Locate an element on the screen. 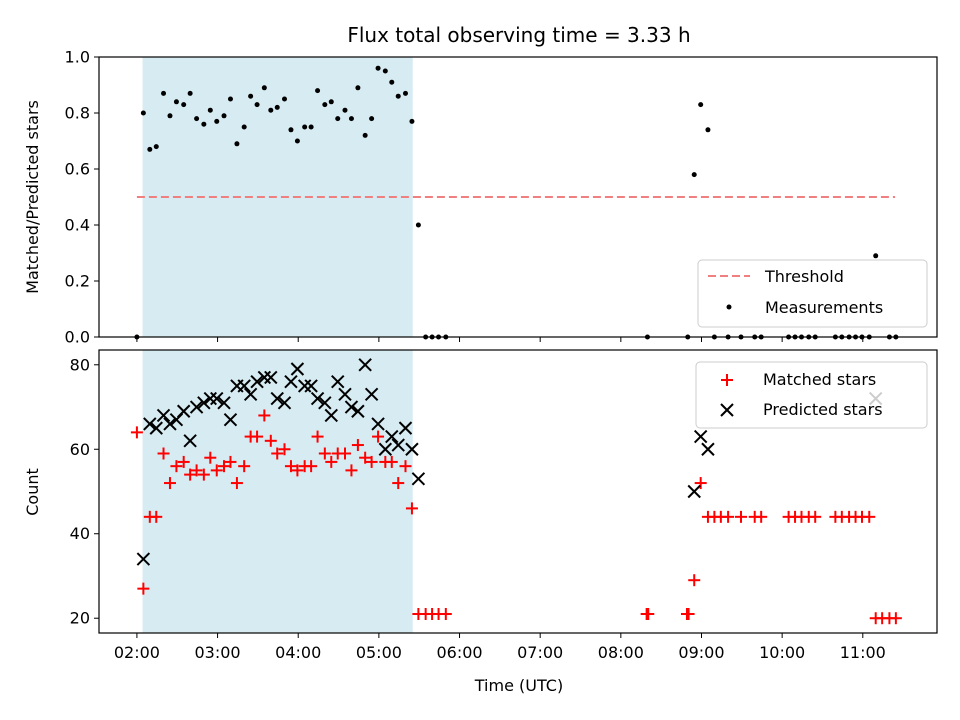 This screenshot has width=960, height=720. x-tick-label: 10:00 is located at coordinates (782, 652).